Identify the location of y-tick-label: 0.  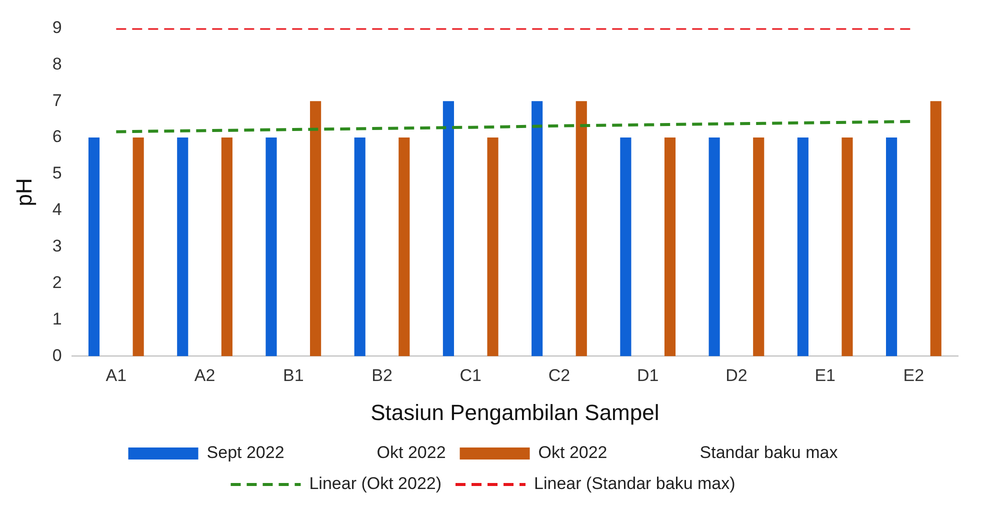
(57, 355).